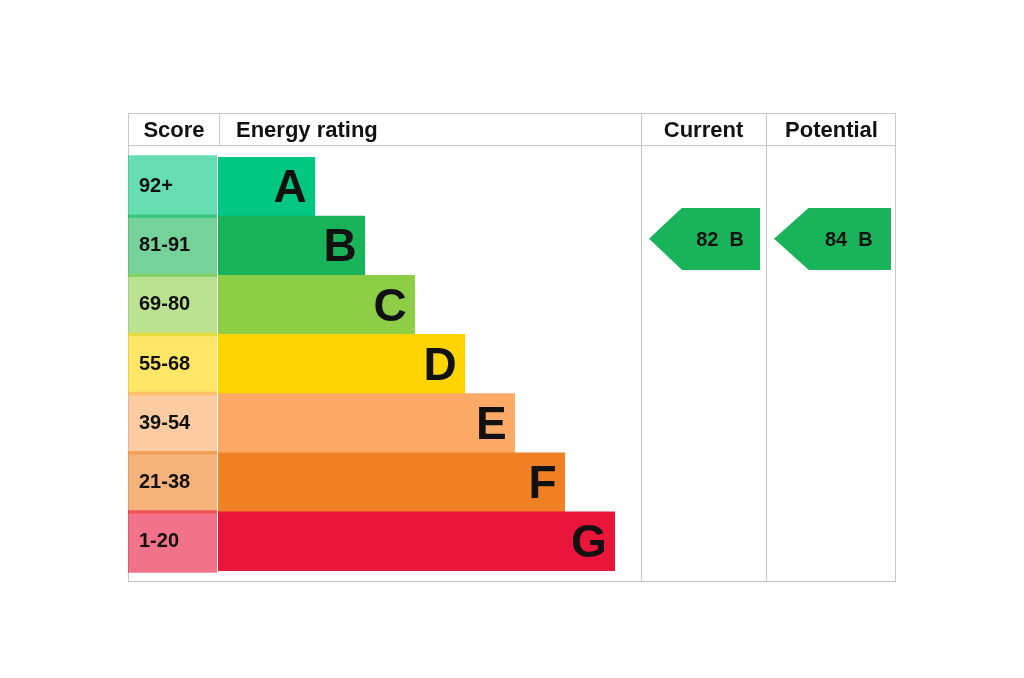 This screenshot has width=1024, height=678. I want to click on annotation: A, so click(290, 186).